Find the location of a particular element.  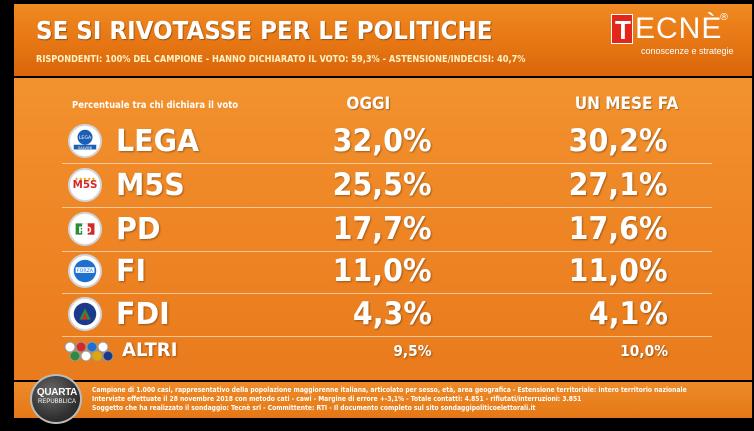

party-name-pd: PD is located at coordinates (138, 229).